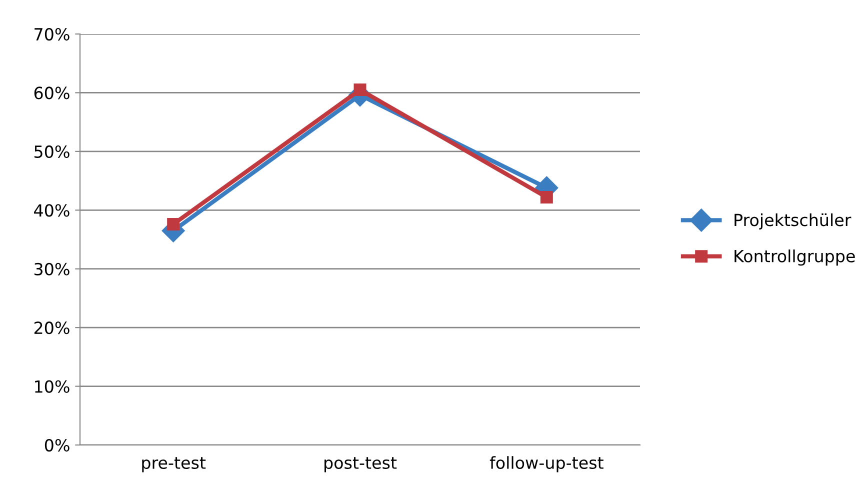 The height and width of the screenshot is (494, 862). I want to click on y-tick-label: 0%, so click(57, 445).